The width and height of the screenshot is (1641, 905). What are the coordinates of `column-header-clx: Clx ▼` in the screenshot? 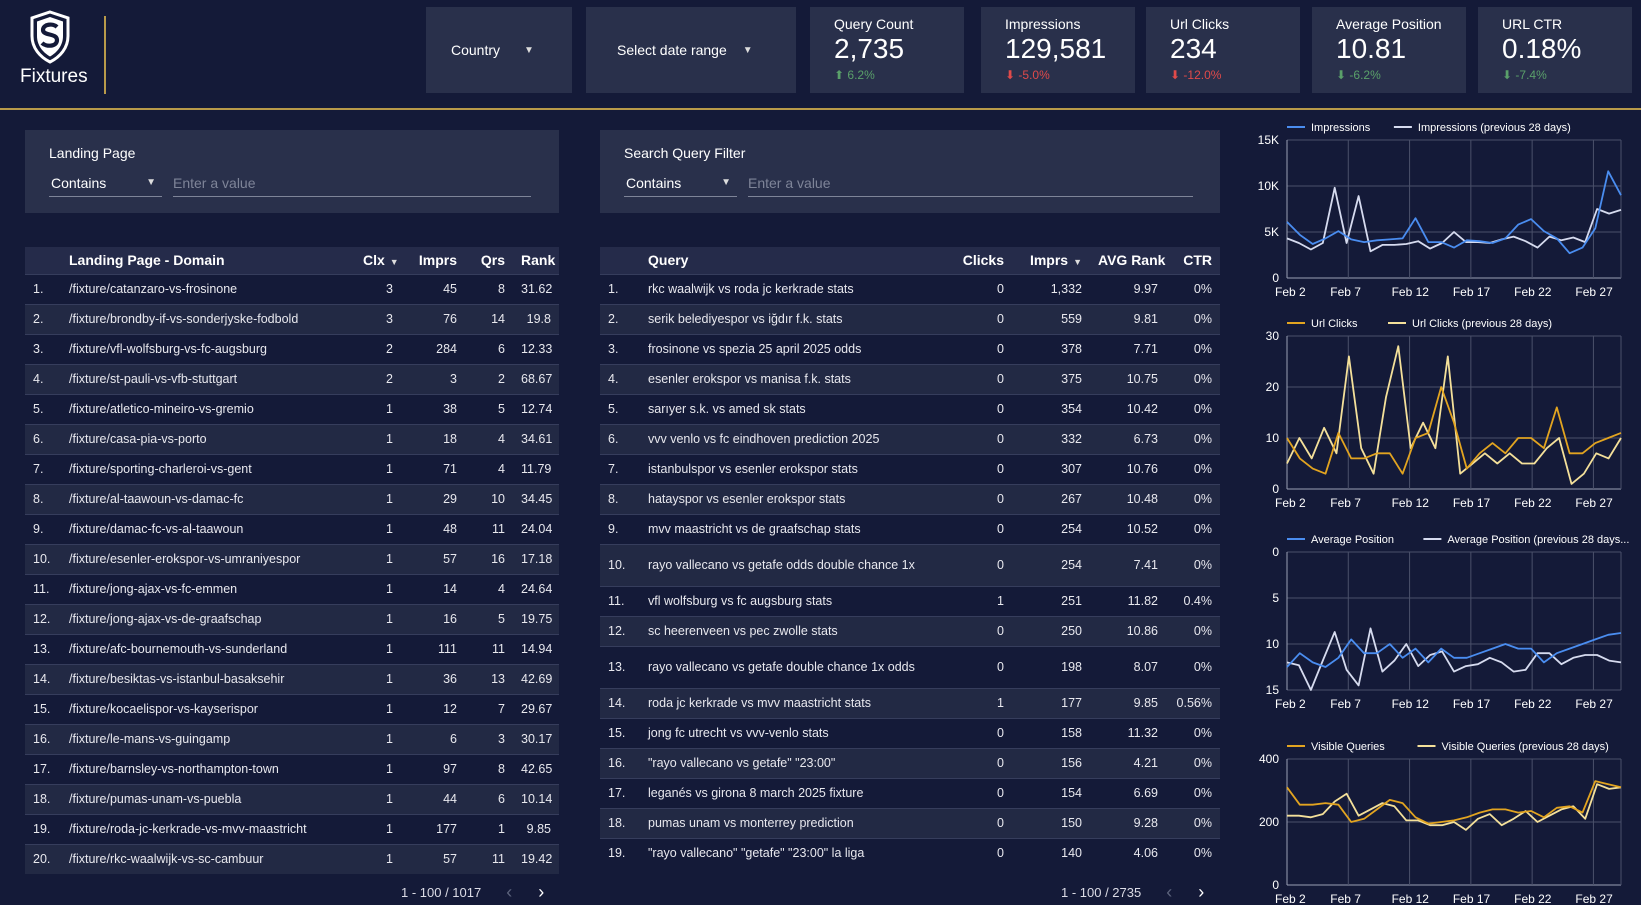 It's located at (381, 260).